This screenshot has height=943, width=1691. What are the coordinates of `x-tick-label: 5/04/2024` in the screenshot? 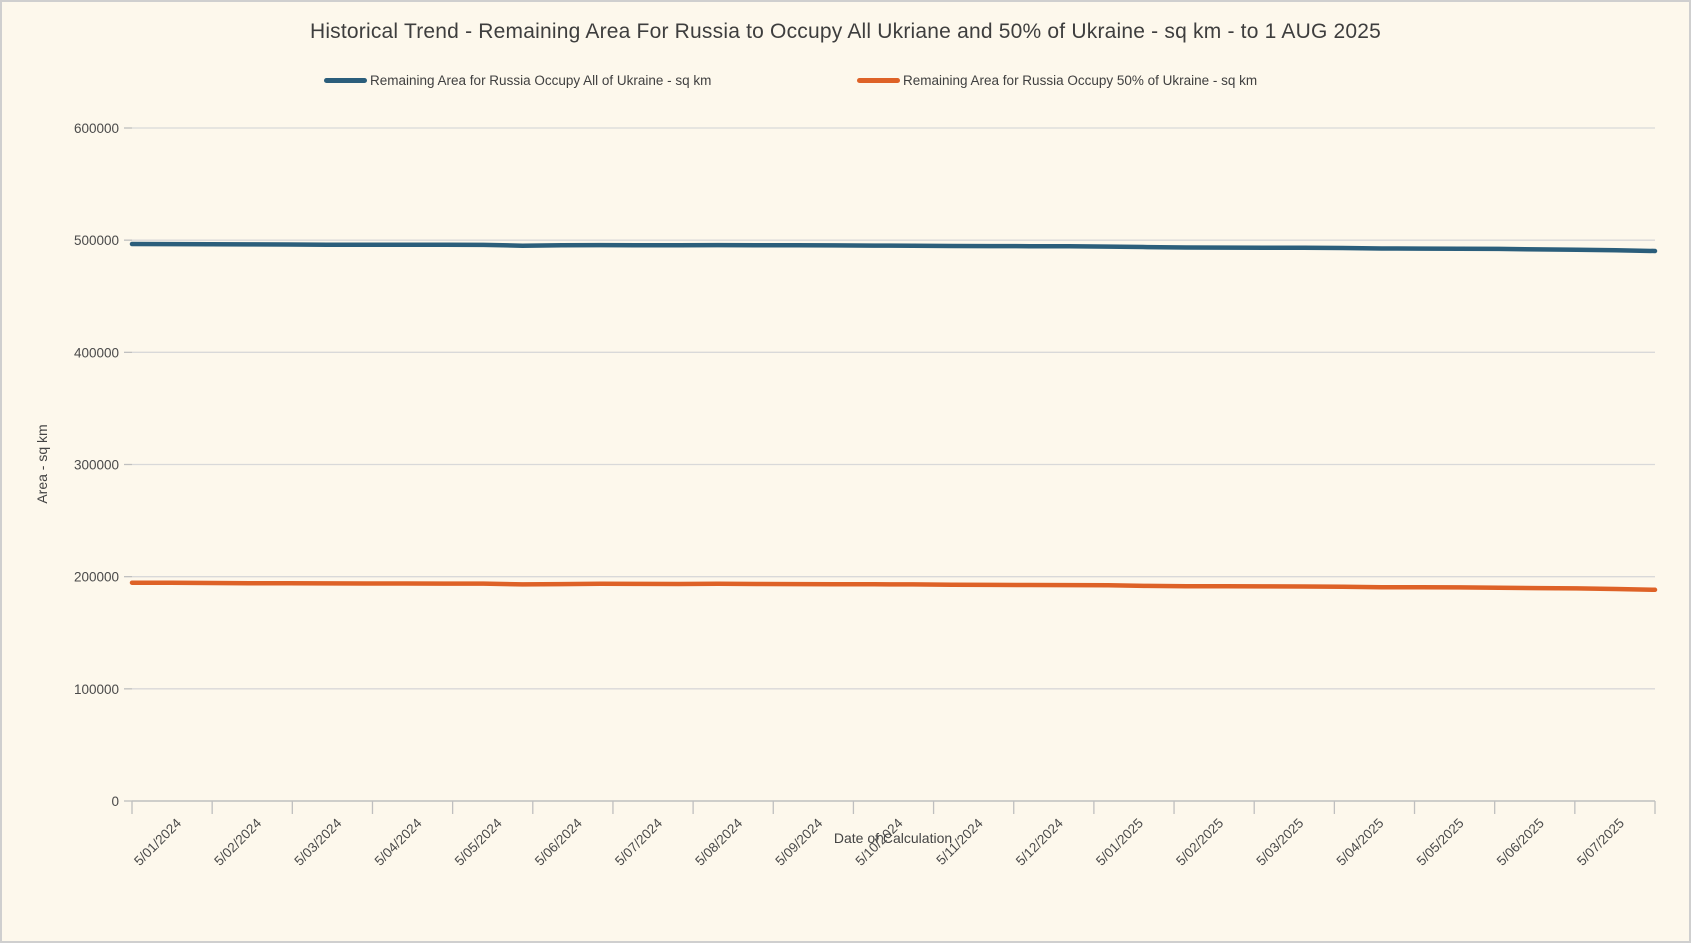 It's located at (398, 841).